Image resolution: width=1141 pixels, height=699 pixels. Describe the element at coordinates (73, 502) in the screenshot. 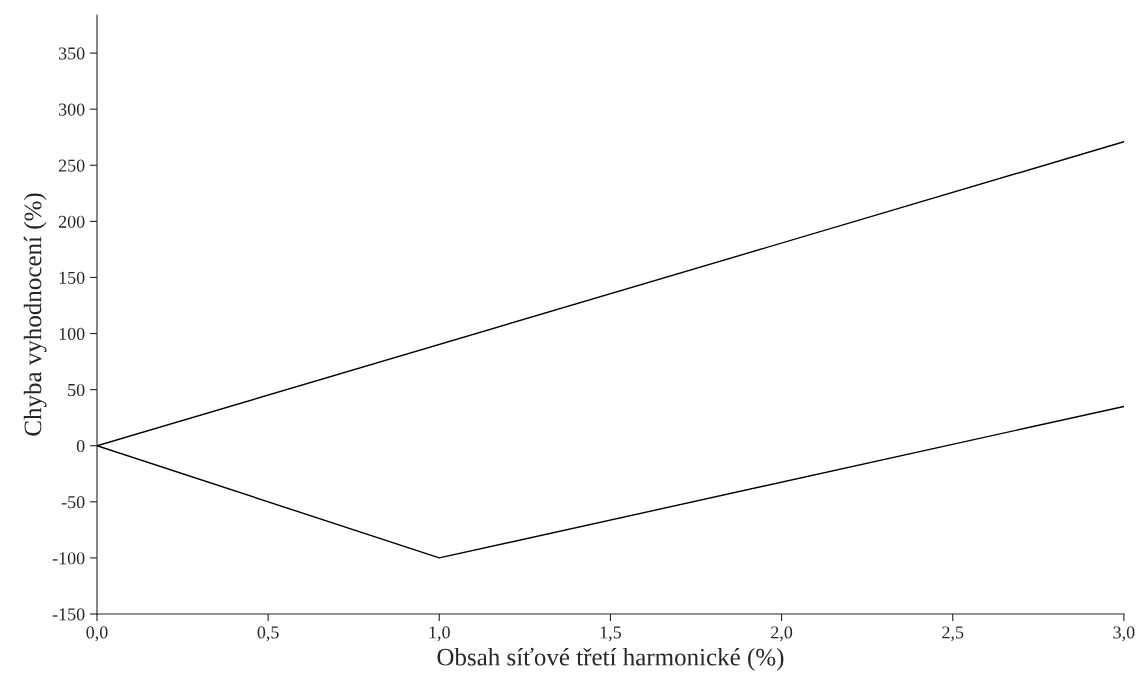

I see `y-tick-label: -50` at that location.